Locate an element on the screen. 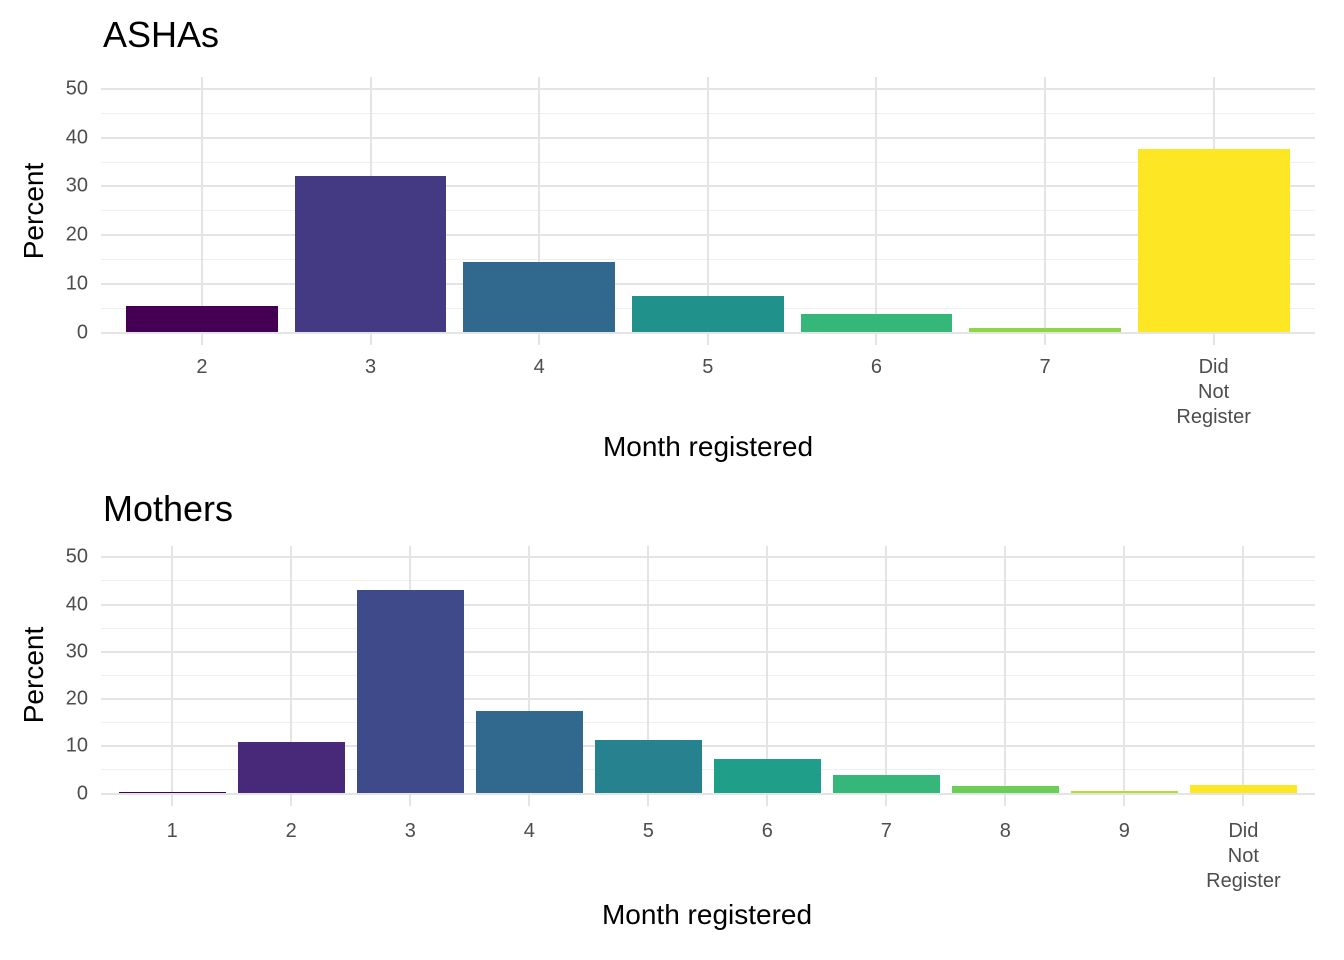  chart-title-mothers: Mothers is located at coordinates (168, 508).